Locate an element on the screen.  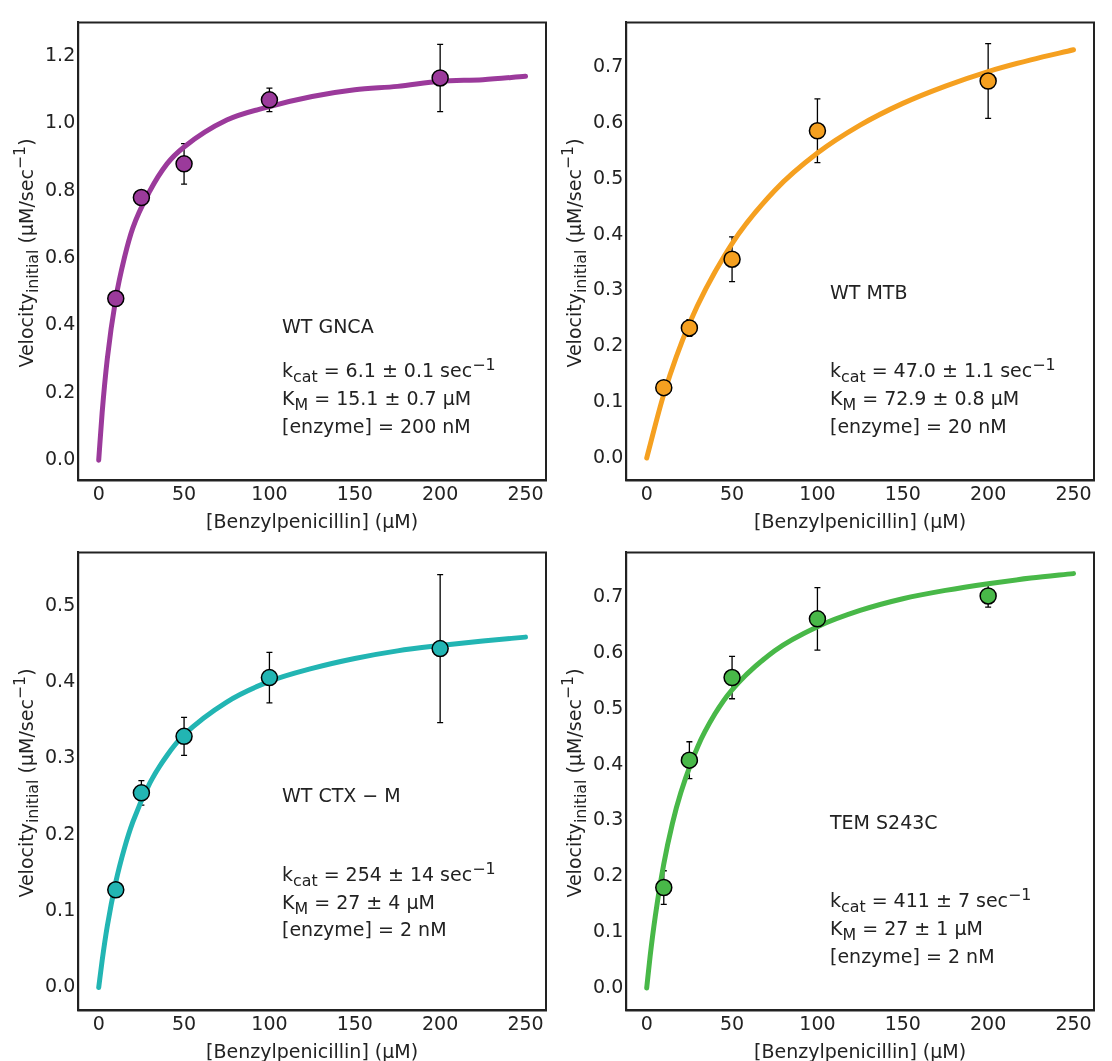
annotation: [enzyme] = 20 nM is located at coordinates (919, 426).